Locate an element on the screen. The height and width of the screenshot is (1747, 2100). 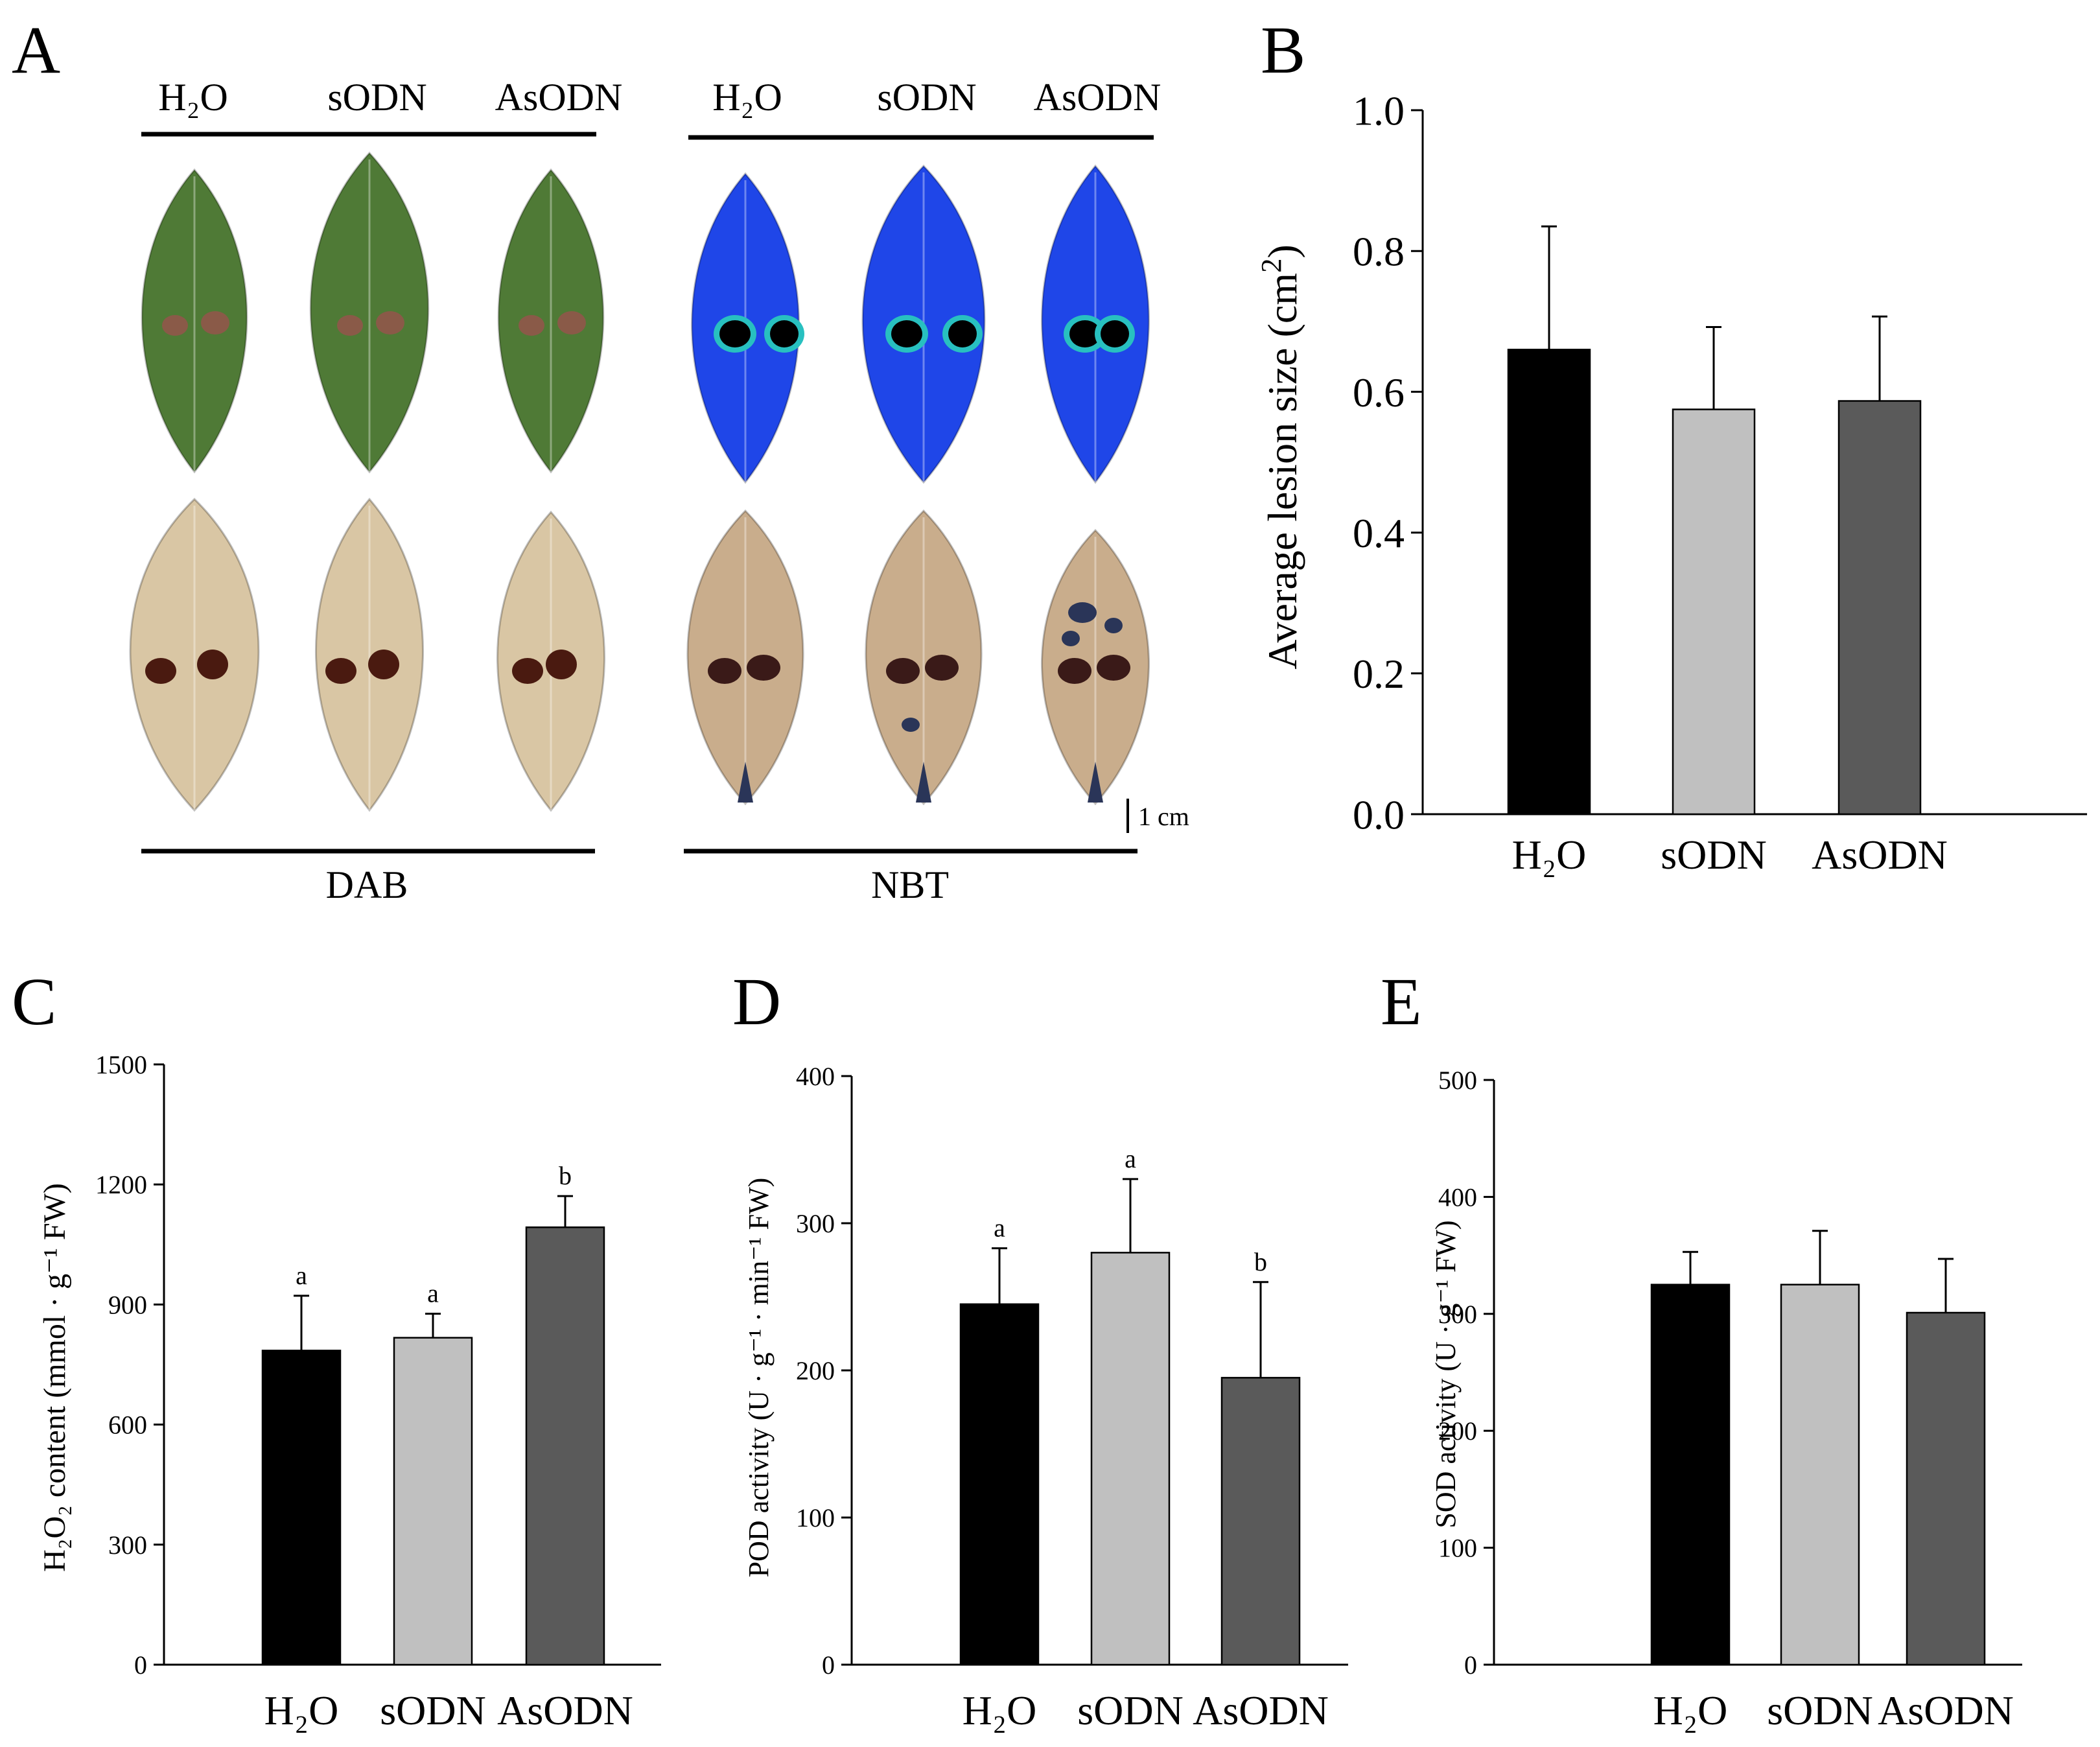
chart-b-tick-label-4: 0.8 is located at coordinates (1379, 252).